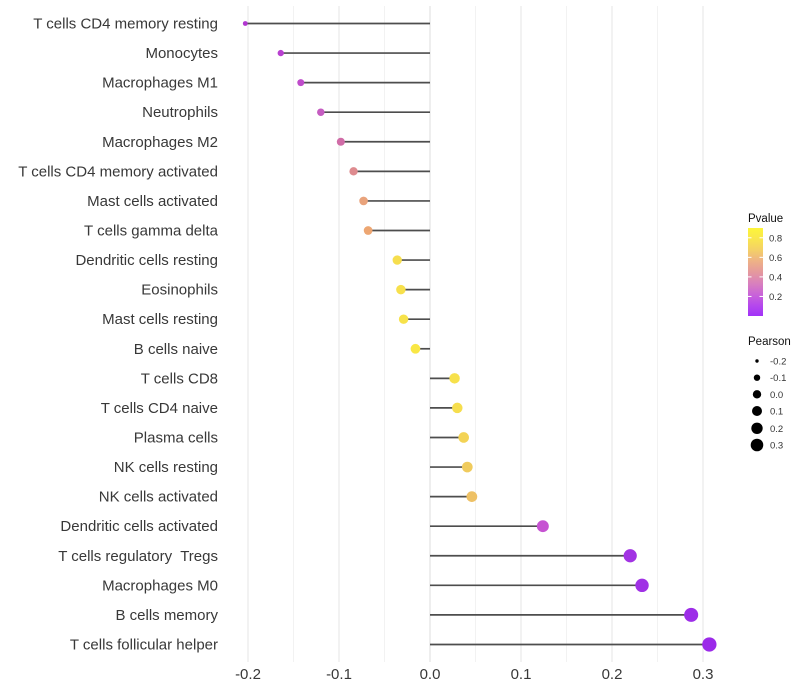 This screenshot has width=800, height=700. I want to click on y-axis-label: T cells follicular helper, so click(144, 644).